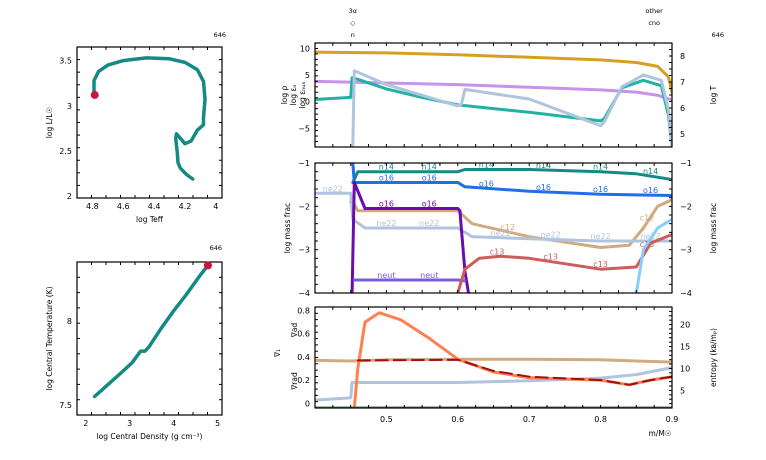 The width and height of the screenshot is (766, 460). I want to click on y-tick-label: 8, so click(69, 321).